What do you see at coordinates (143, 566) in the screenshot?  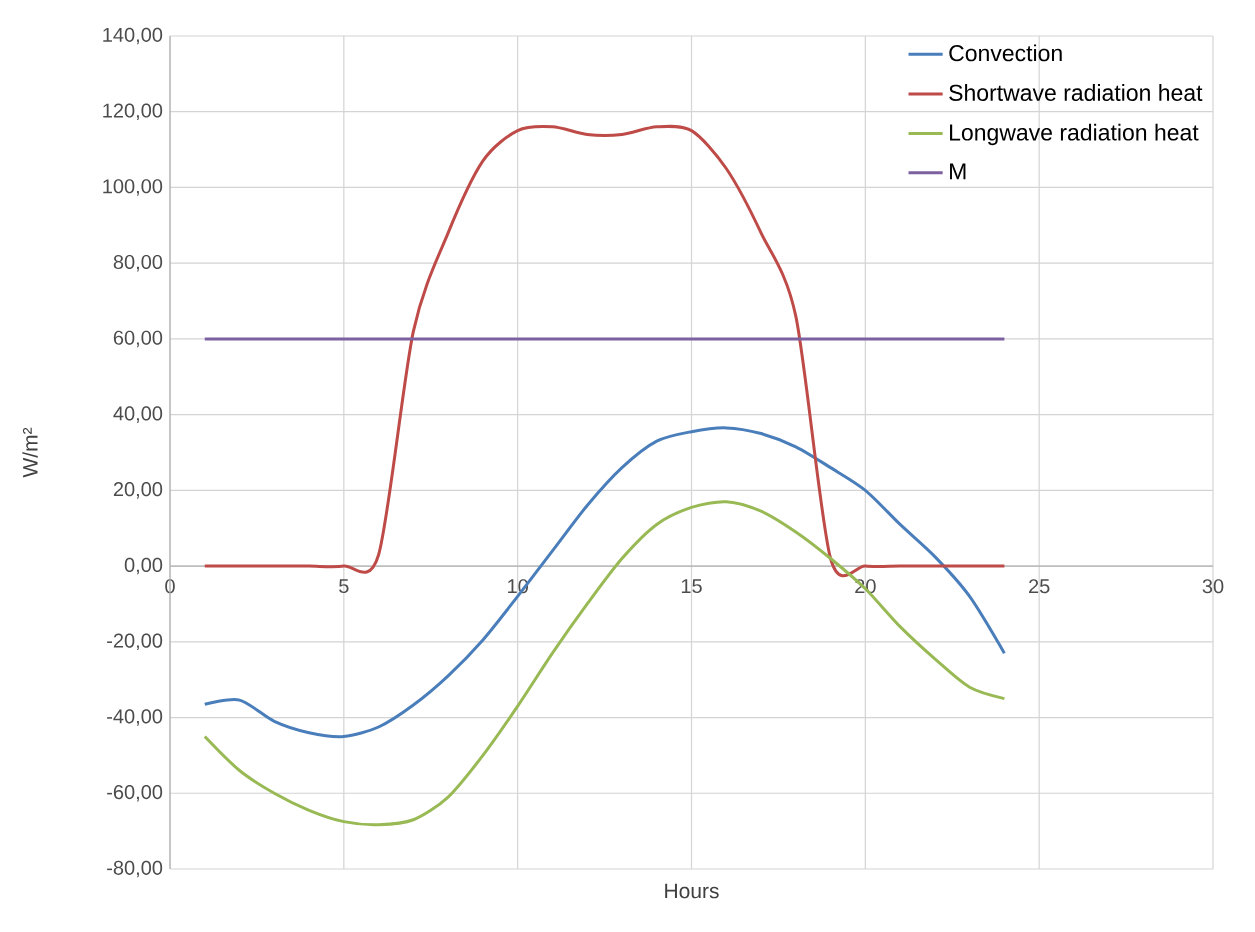 I see `y-tick-label: 0,00` at bounding box center [143, 566].